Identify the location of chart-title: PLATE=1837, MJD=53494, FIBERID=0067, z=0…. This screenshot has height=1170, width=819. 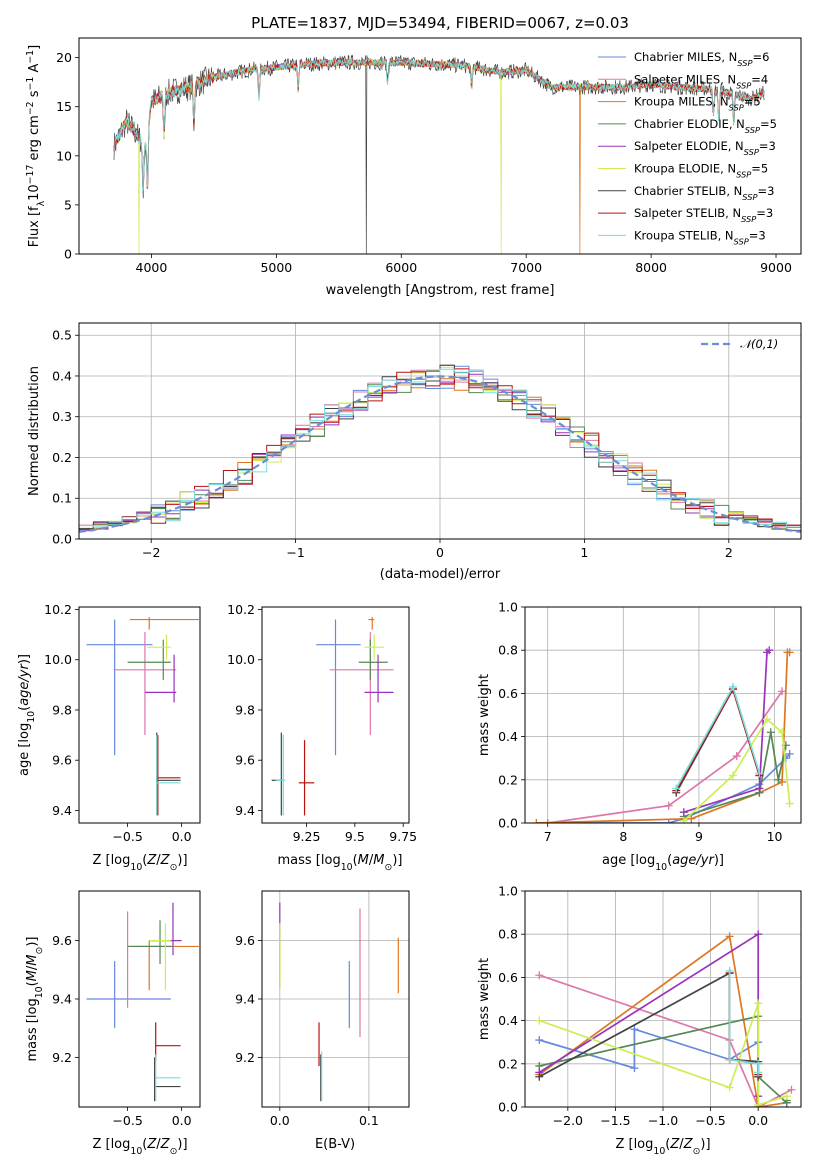
(440, 23).